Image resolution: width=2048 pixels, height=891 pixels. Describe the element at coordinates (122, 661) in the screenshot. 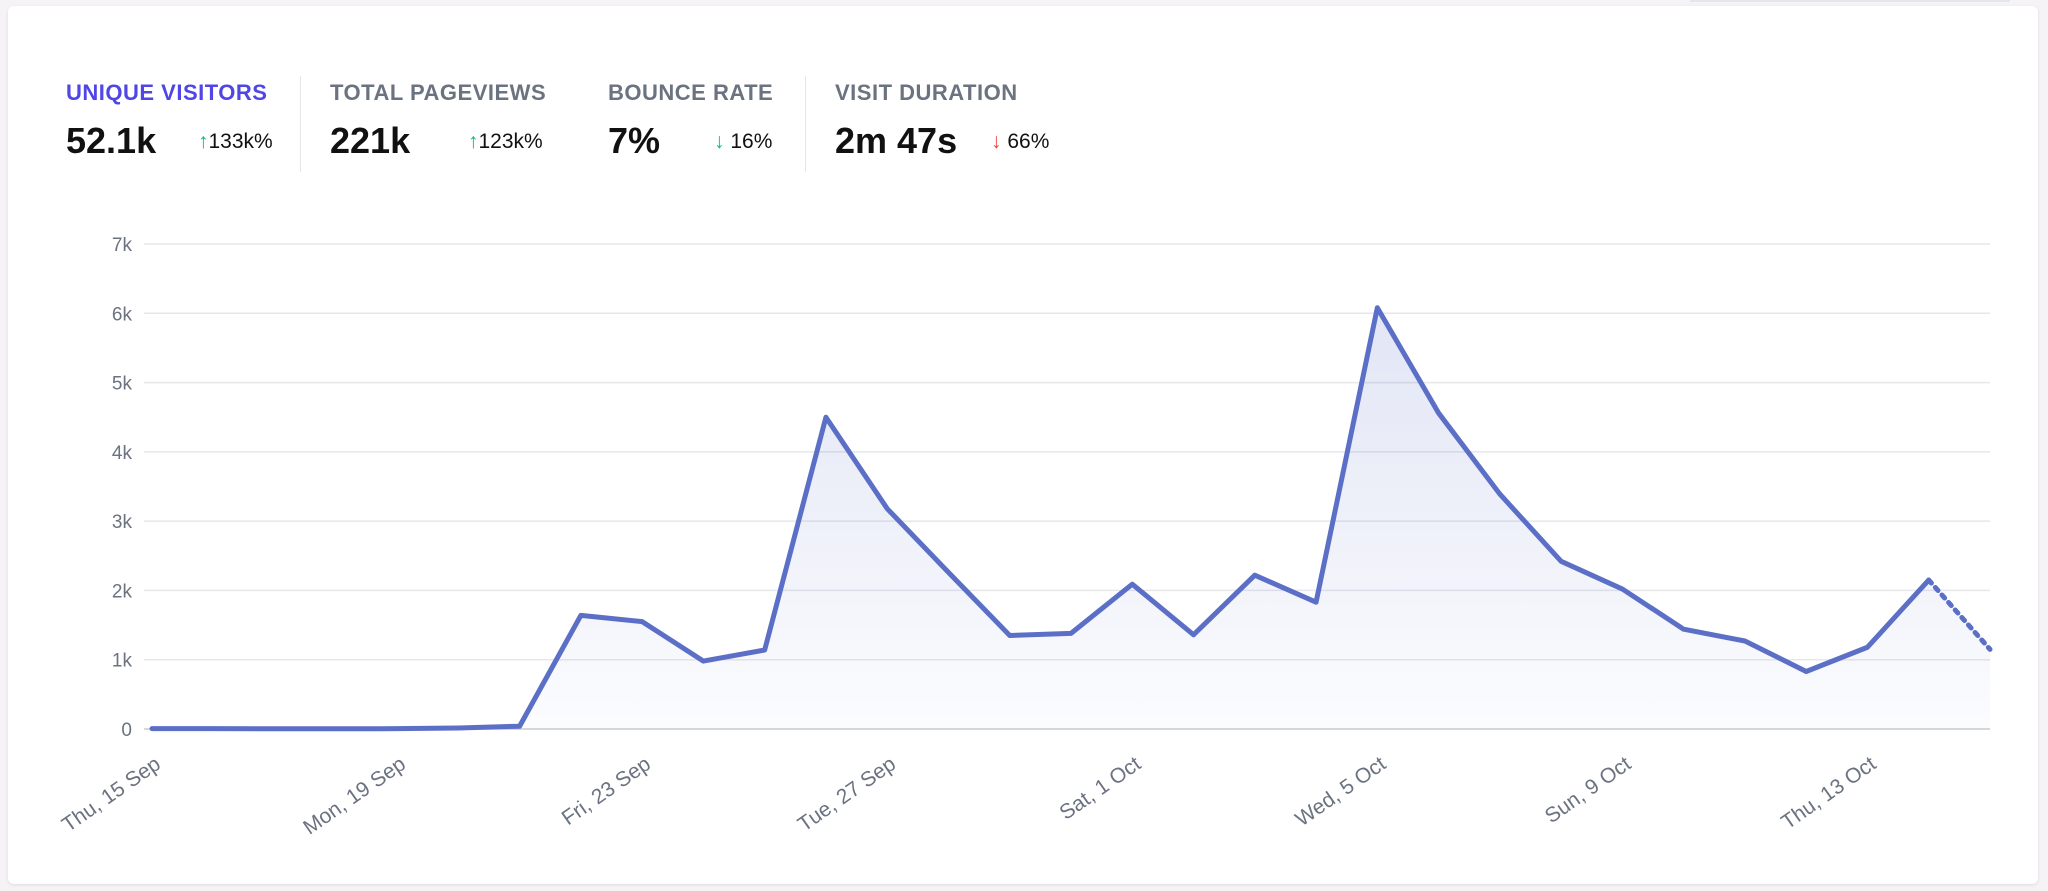

I see `y-tick-label: 1k` at that location.